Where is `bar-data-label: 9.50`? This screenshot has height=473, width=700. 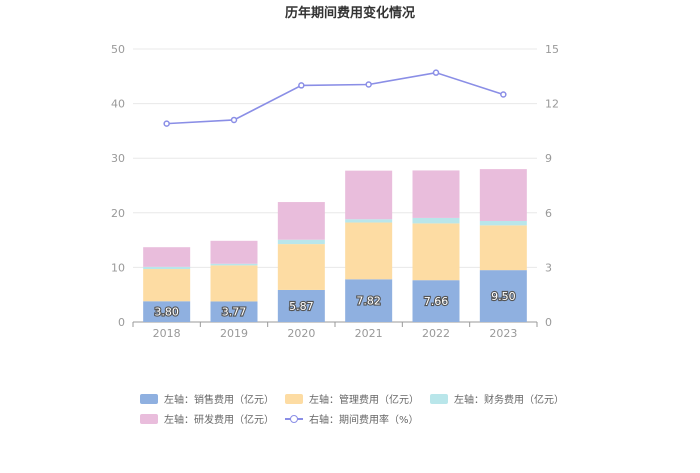
bar-data-label: 9.50 is located at coordinates (503, 296).